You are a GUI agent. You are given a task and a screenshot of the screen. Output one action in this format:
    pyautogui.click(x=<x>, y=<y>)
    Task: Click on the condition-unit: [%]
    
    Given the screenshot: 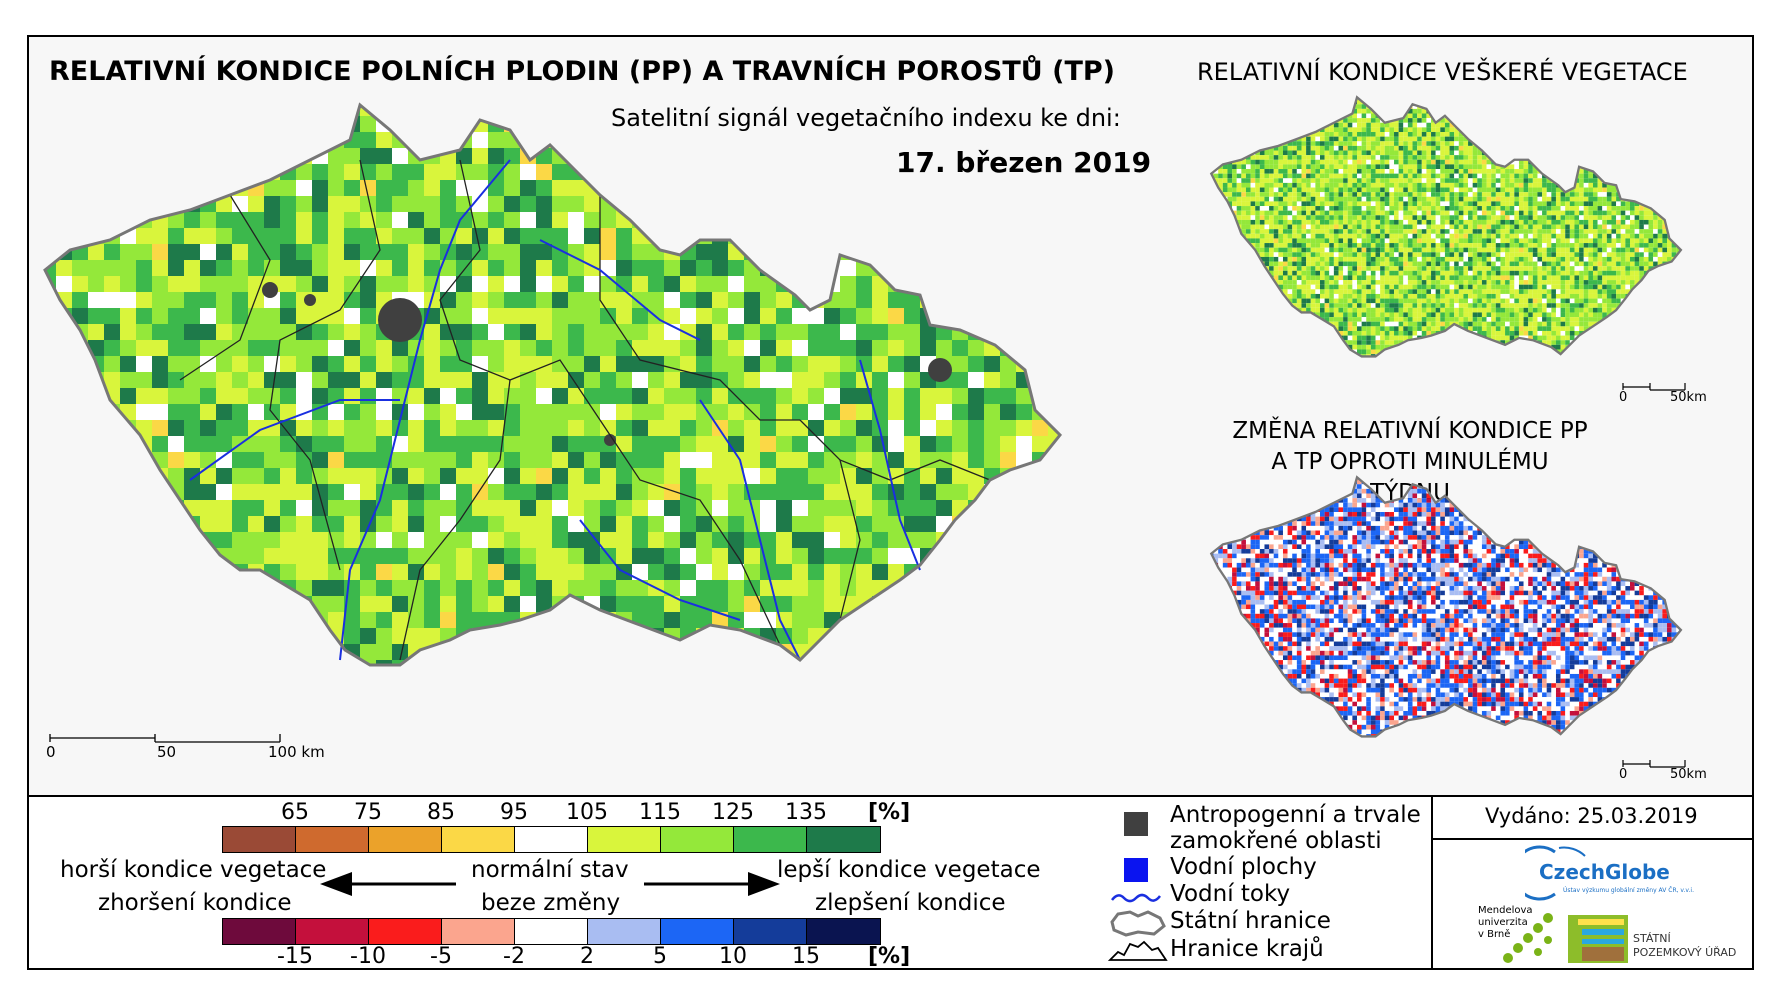 What is the action you would take?
    pyautogui.click(x=889, y=812)
    